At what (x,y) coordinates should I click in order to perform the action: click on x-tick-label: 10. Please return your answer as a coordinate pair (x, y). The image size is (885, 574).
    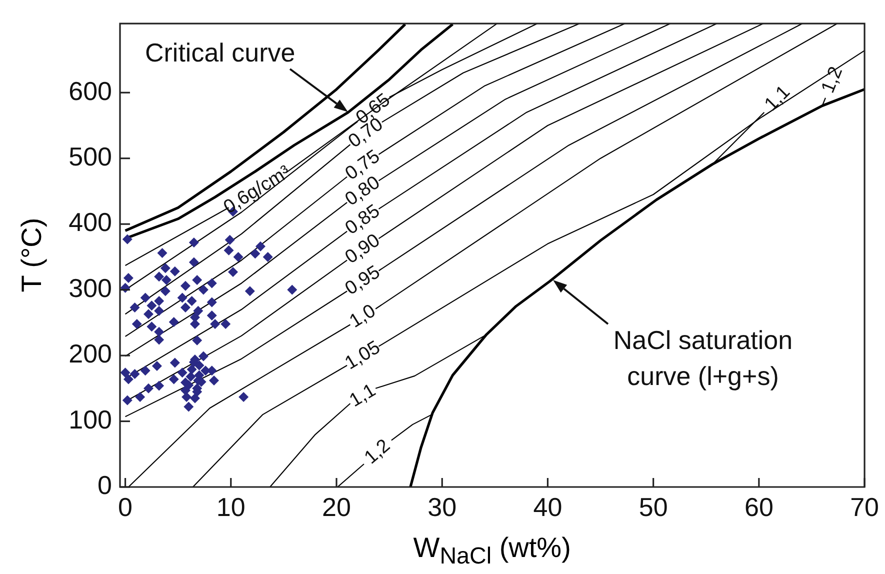
    Looking at the image, I should click on (231, 507).